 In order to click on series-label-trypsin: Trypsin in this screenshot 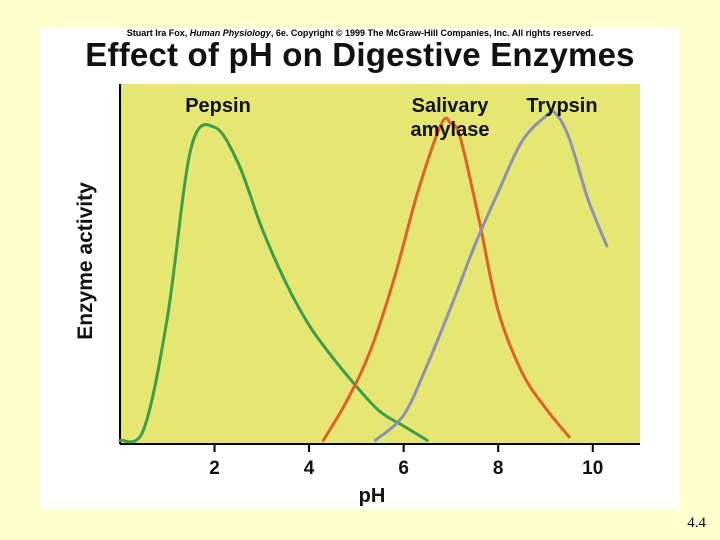, I will do `click(561, 106)`.